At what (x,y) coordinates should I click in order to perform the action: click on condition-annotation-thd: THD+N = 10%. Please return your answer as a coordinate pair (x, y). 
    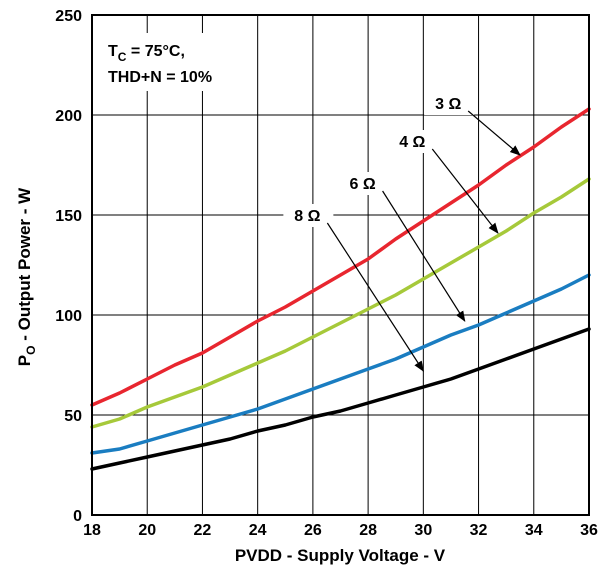
    Looking at the image, I should click on (160, 77).